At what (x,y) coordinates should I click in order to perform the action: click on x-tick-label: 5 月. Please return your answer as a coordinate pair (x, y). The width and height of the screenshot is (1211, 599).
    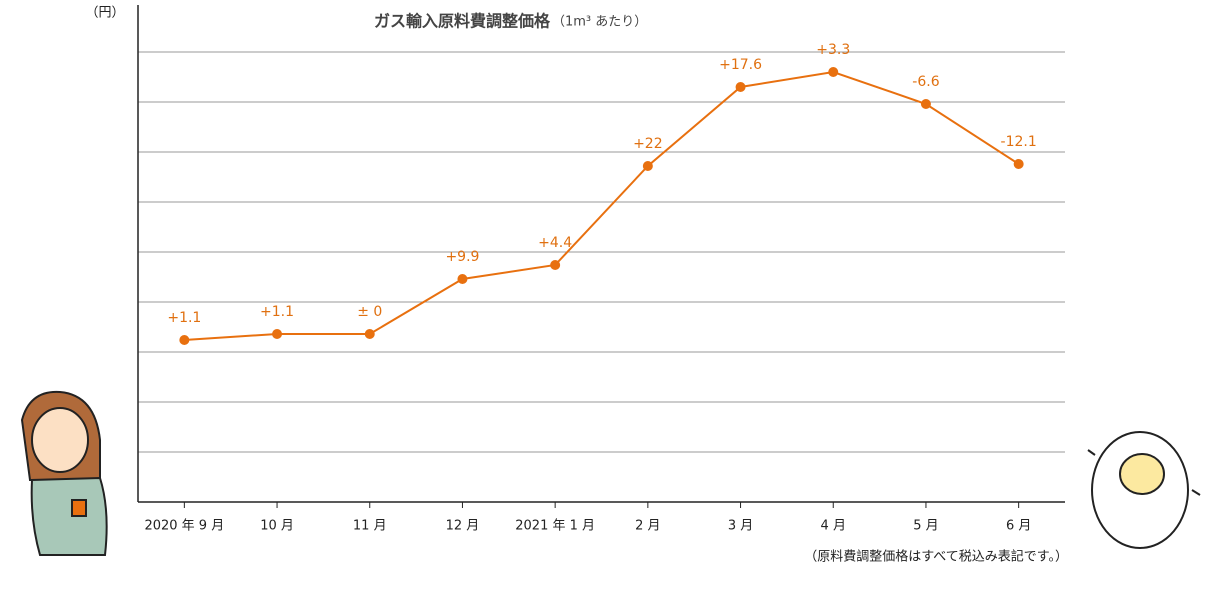
    Looking at the image, I should click on (925, 526).